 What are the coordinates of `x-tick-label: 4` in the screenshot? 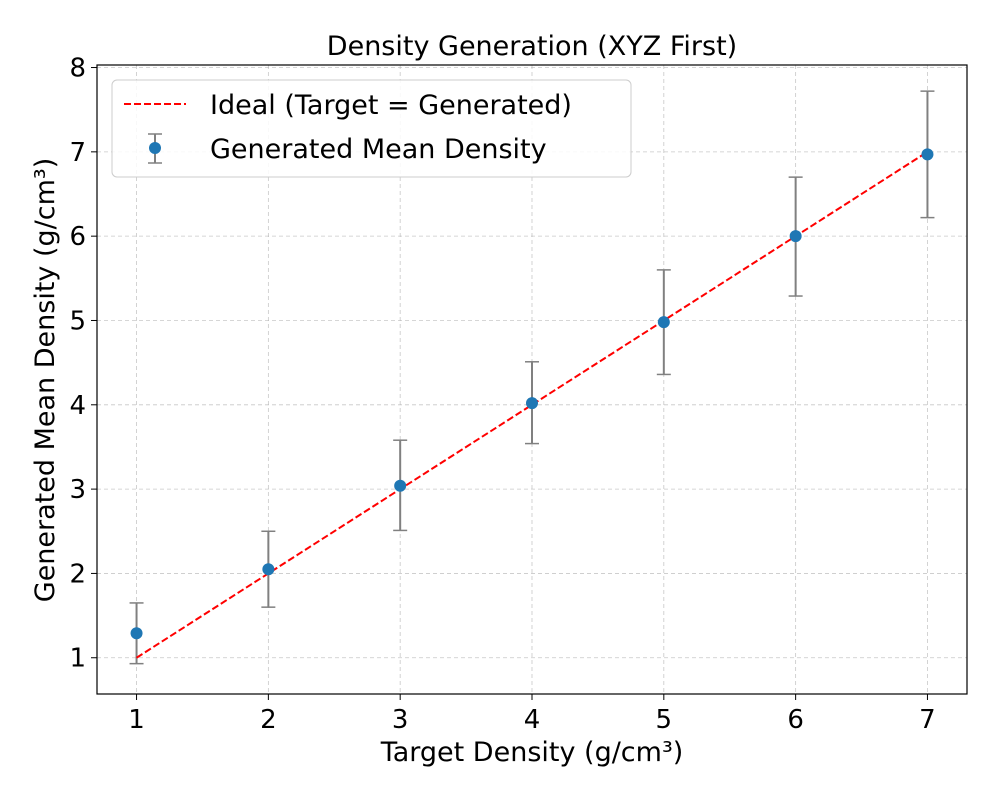 It's located at (532, 720).